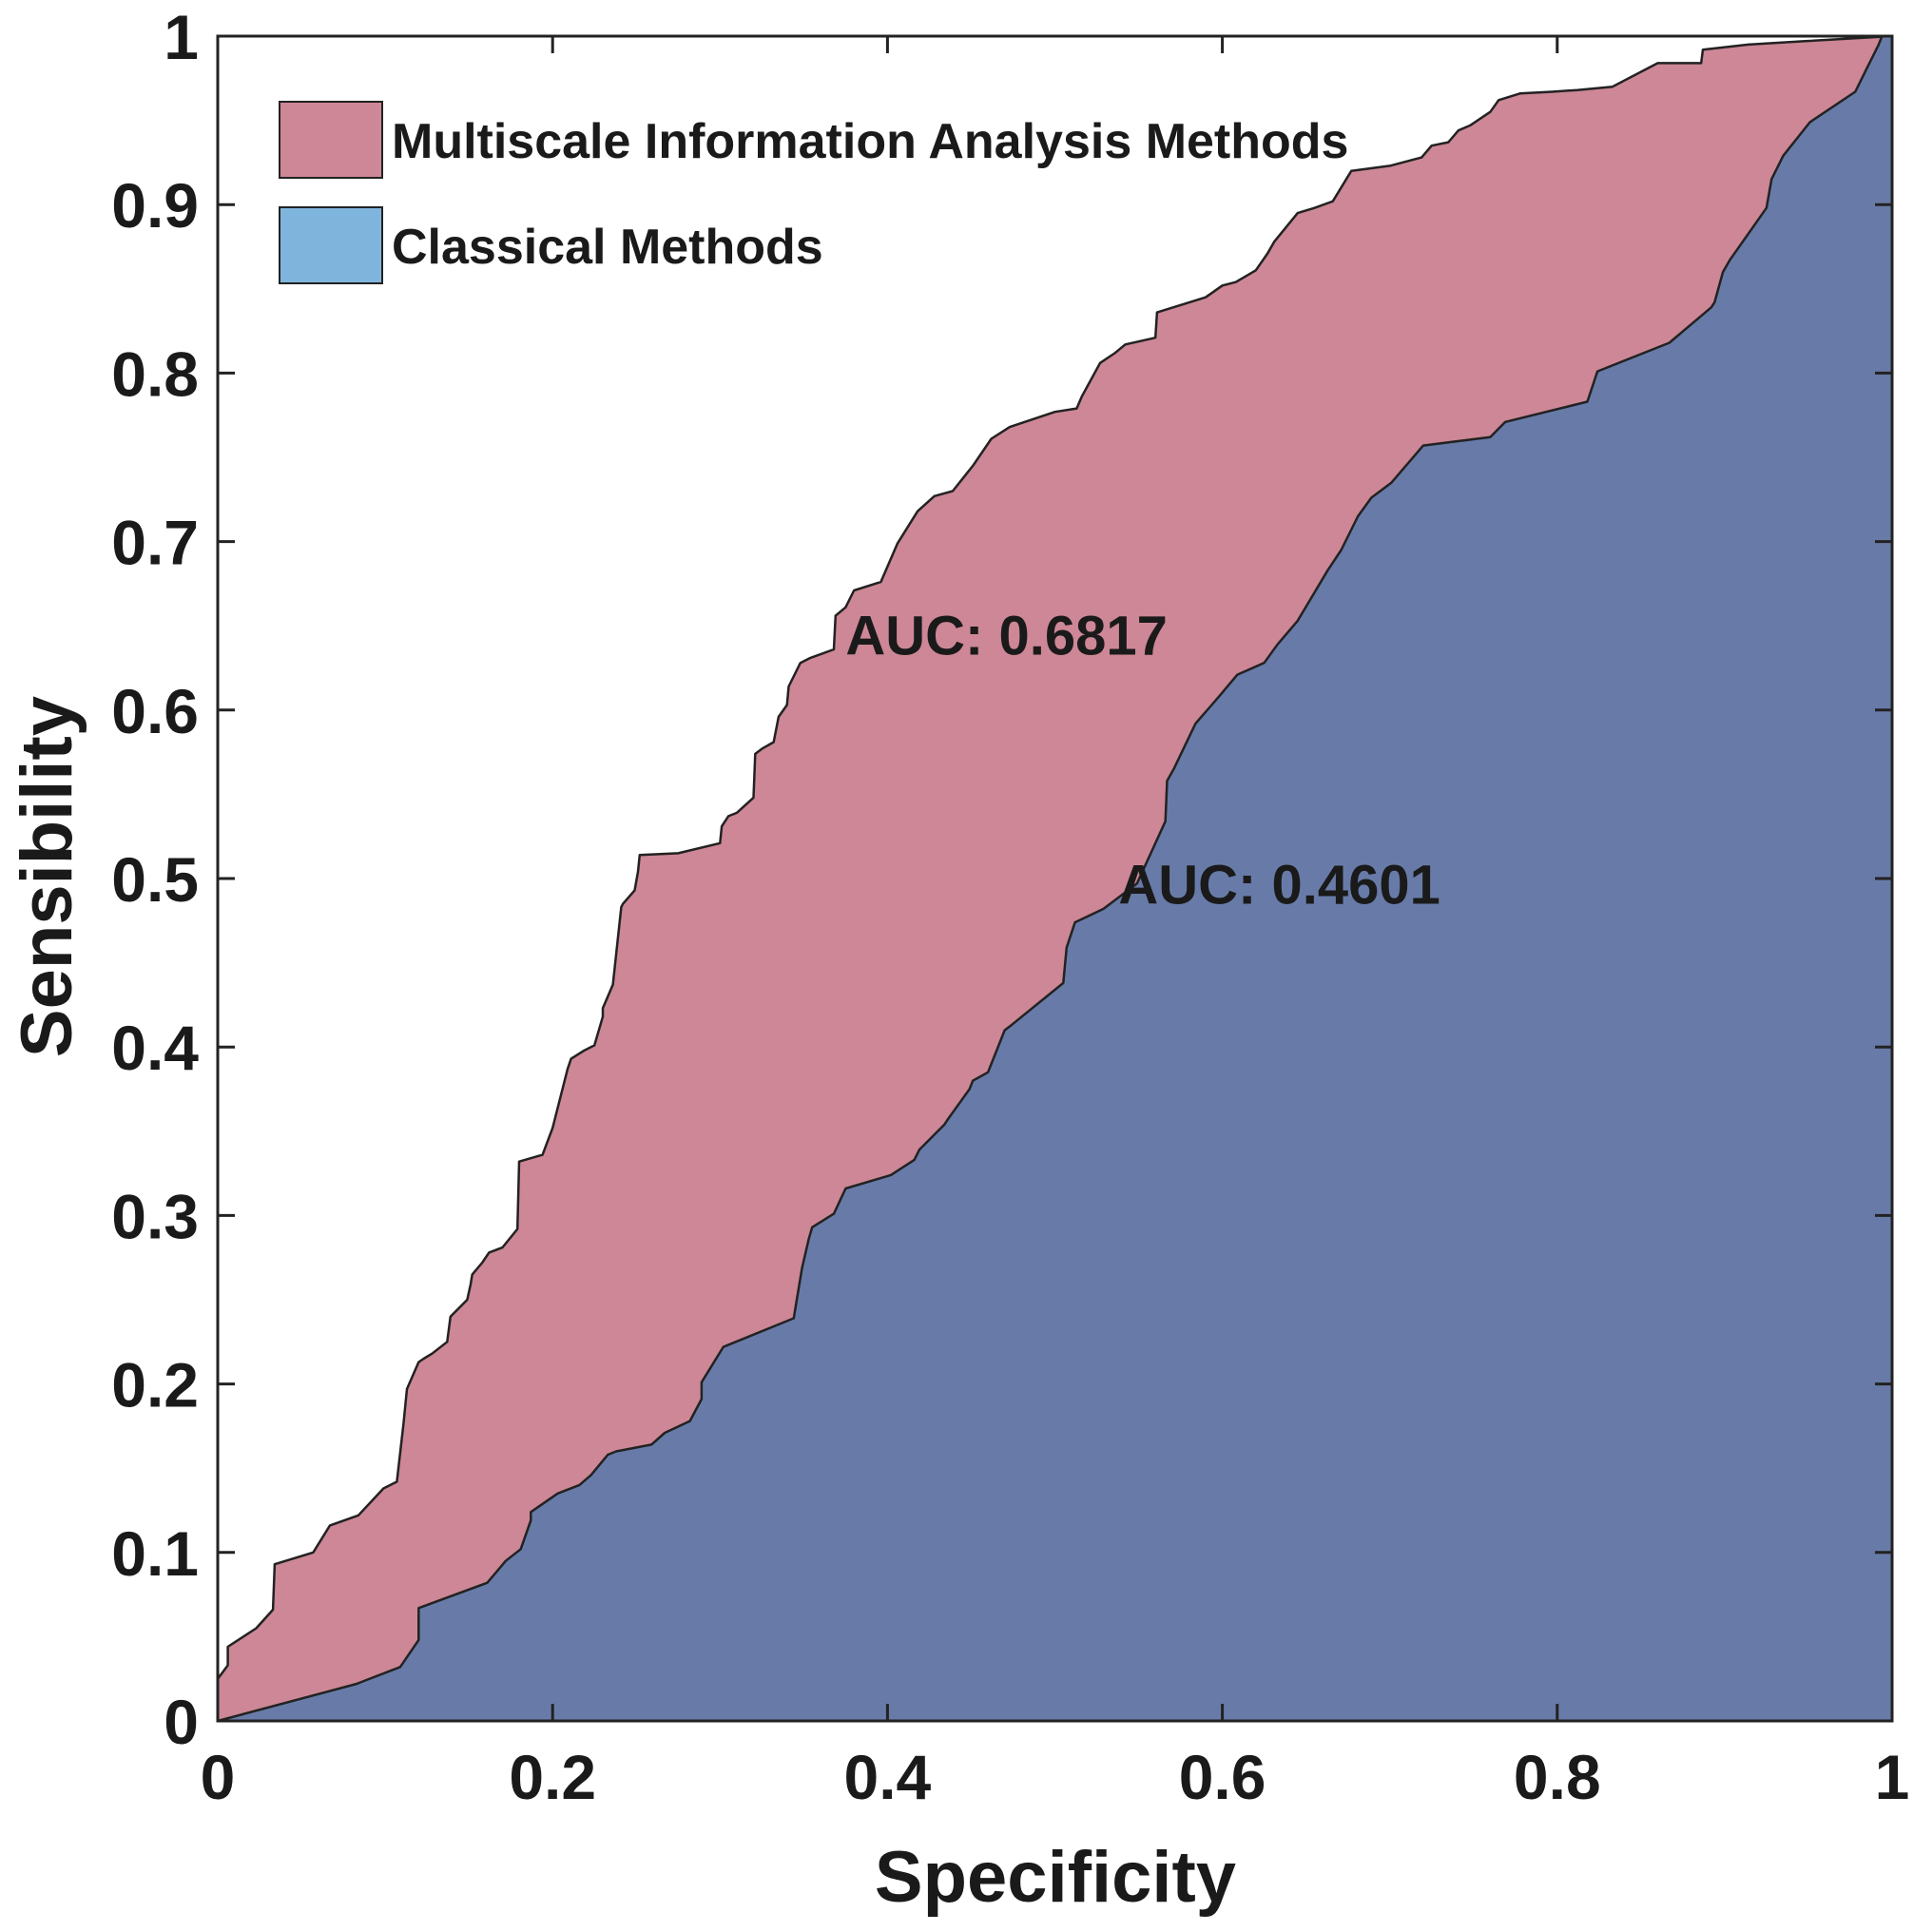 This screenshot has height=1932, width=1913. I want to click on x-tick-label-5: 1, so click(1892, 1777).